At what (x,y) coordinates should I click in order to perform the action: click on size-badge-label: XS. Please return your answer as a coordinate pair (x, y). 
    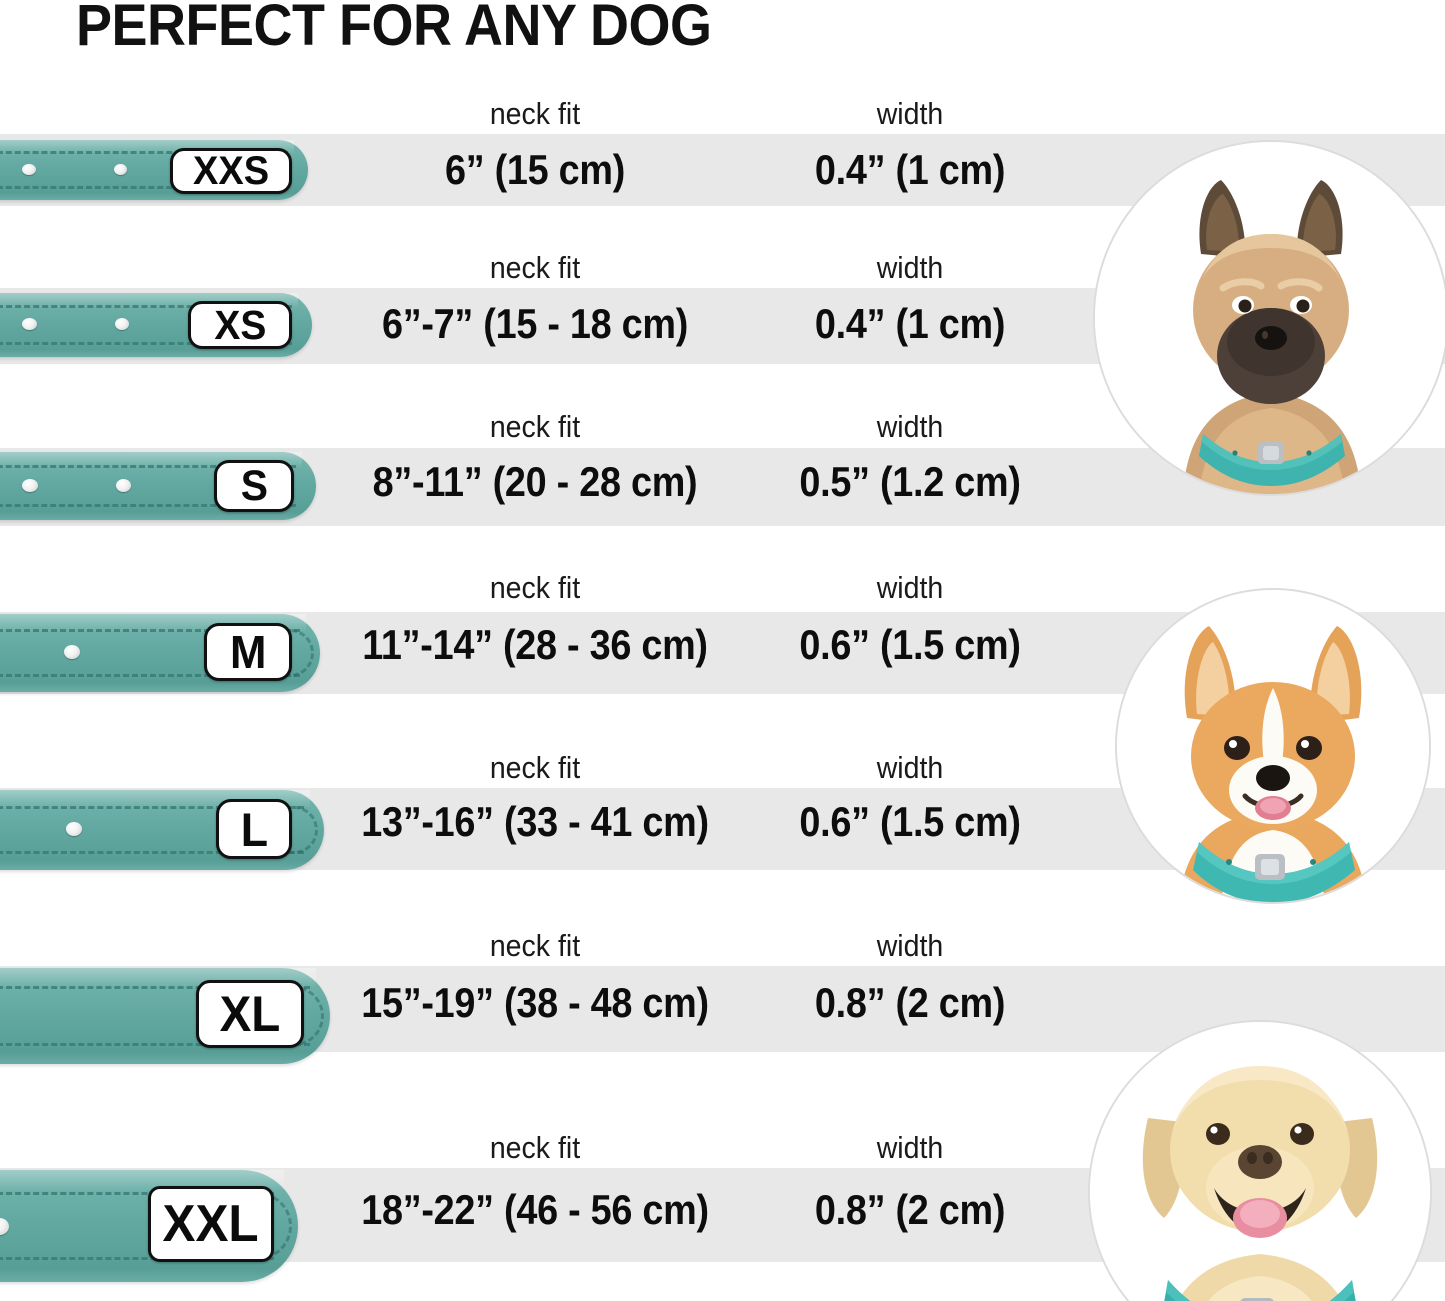
    Looking at the image, I should click on (240, 324).